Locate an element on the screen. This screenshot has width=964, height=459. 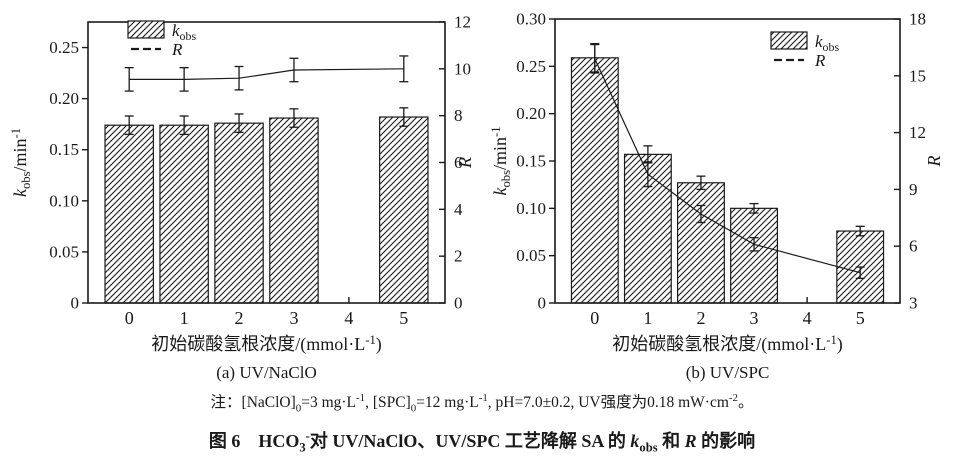
y-right-tick-label: 10 is located at coordinates (462, 68).